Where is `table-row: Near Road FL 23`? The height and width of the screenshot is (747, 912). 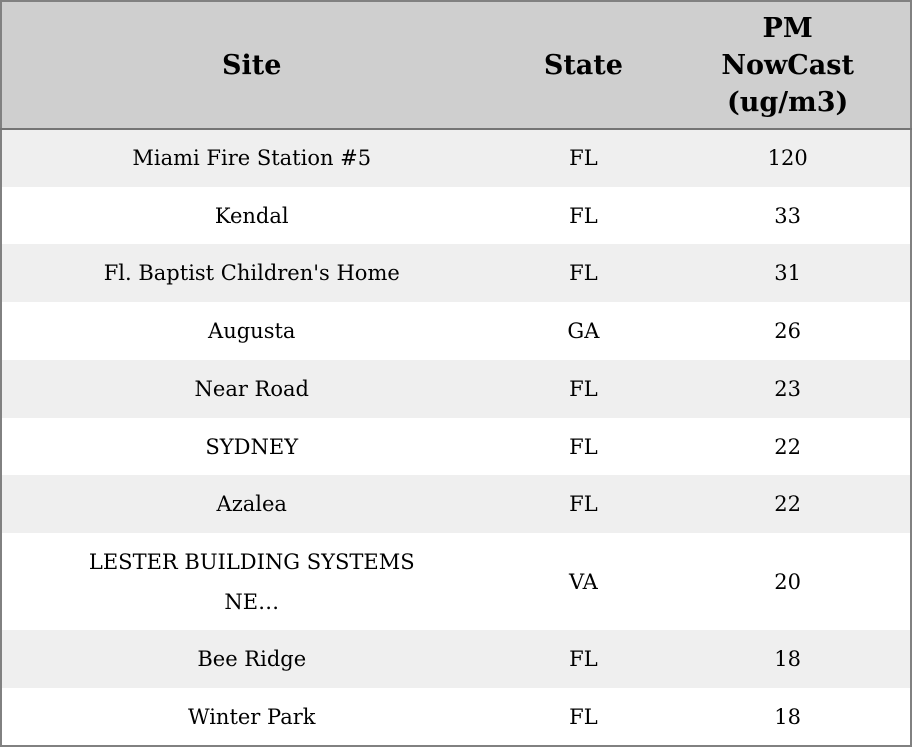
table-row: Near Road FL 23 is located at coordinates (456, 388).